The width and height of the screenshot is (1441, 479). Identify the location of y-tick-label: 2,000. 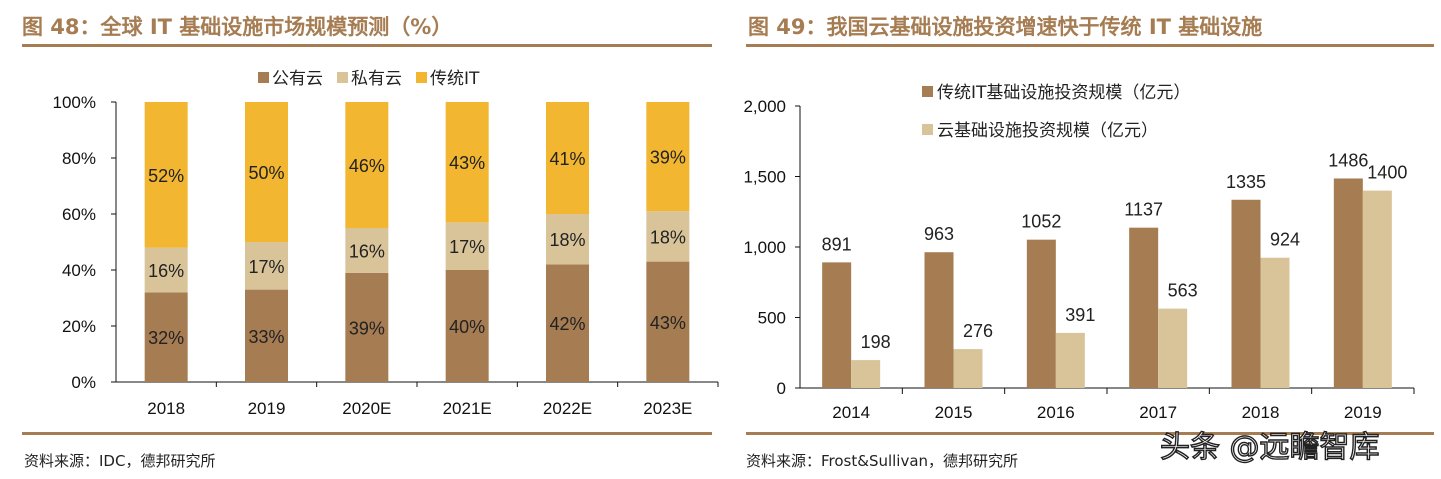
(764, 106).